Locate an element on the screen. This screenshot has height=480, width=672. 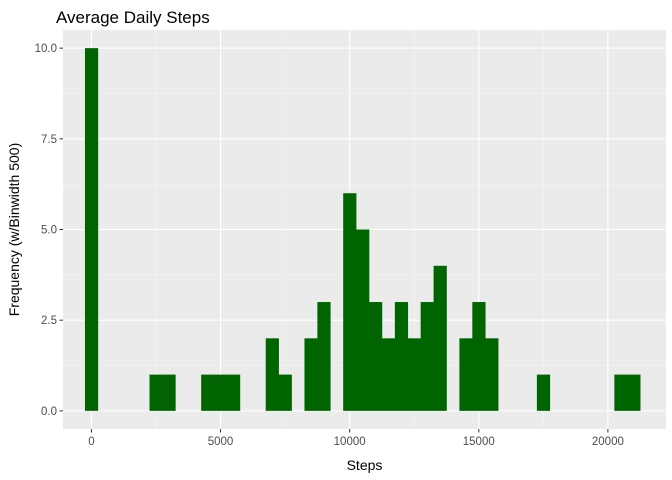
x-axis-title: Steps is located at coordinates (365, 465).